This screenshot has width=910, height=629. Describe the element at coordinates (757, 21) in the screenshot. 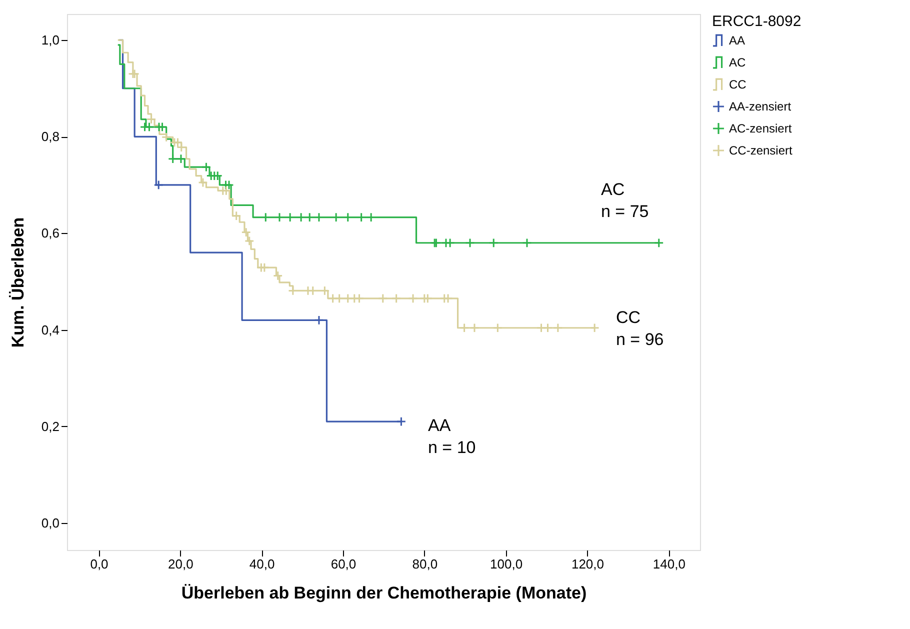

I see `legend-title: ERCC1-8092` at that location.